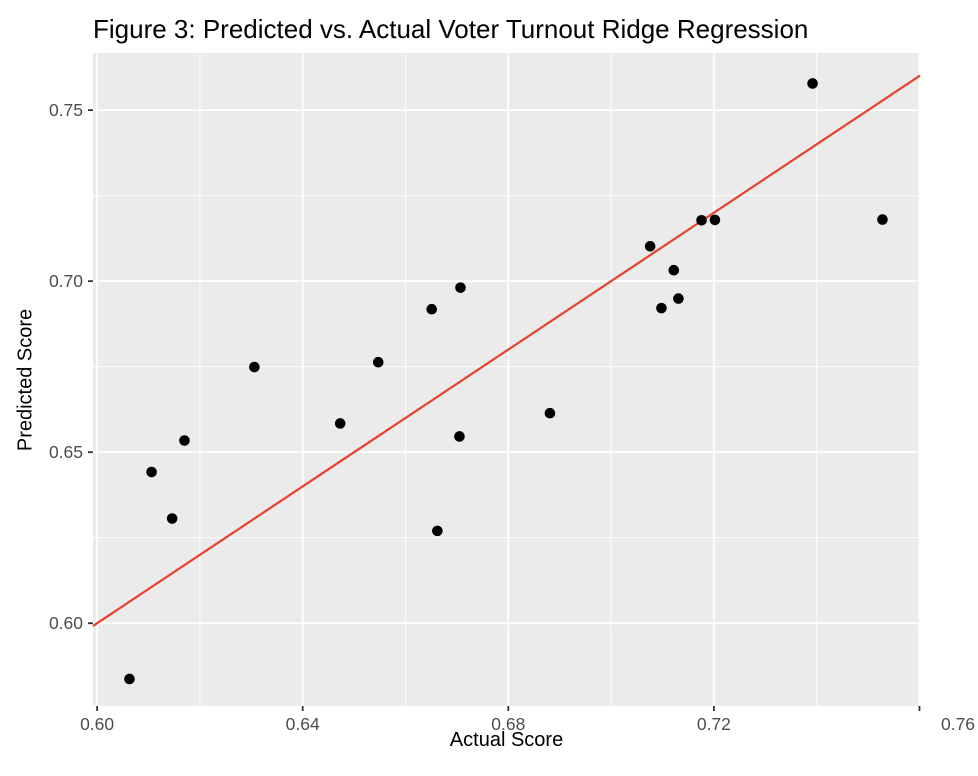 The height and width of the screenshot is (776, 978). I want to click on y-tick-label: 0.75, so click(66, 110).